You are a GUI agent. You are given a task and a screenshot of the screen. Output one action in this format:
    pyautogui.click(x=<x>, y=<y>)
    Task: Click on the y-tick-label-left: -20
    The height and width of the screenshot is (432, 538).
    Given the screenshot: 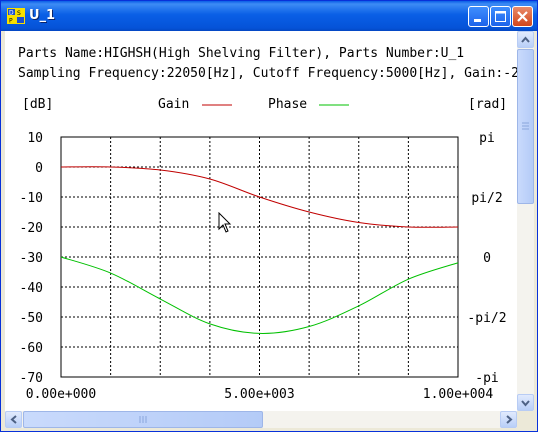 What is the action you would take?
    pyautogui.click(x=31, y=228)
    